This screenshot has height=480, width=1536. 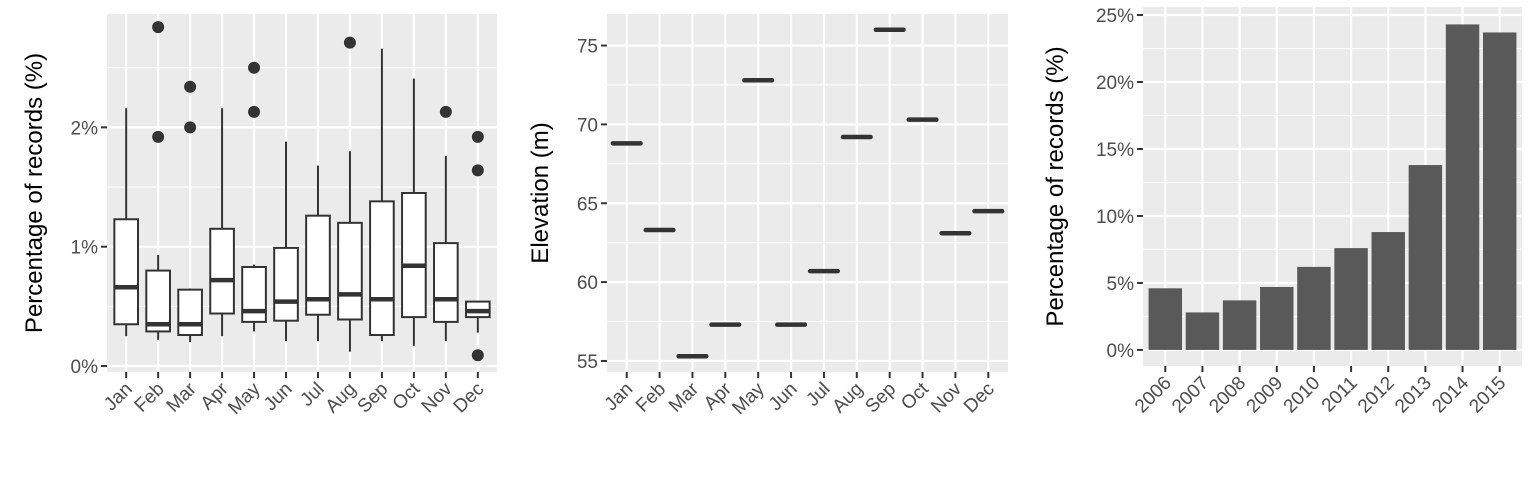 What do you see at coordinates (1153, 395) in the screenshot?
I see `x-tick-label: 2006` at bounding box center [1153, 395].